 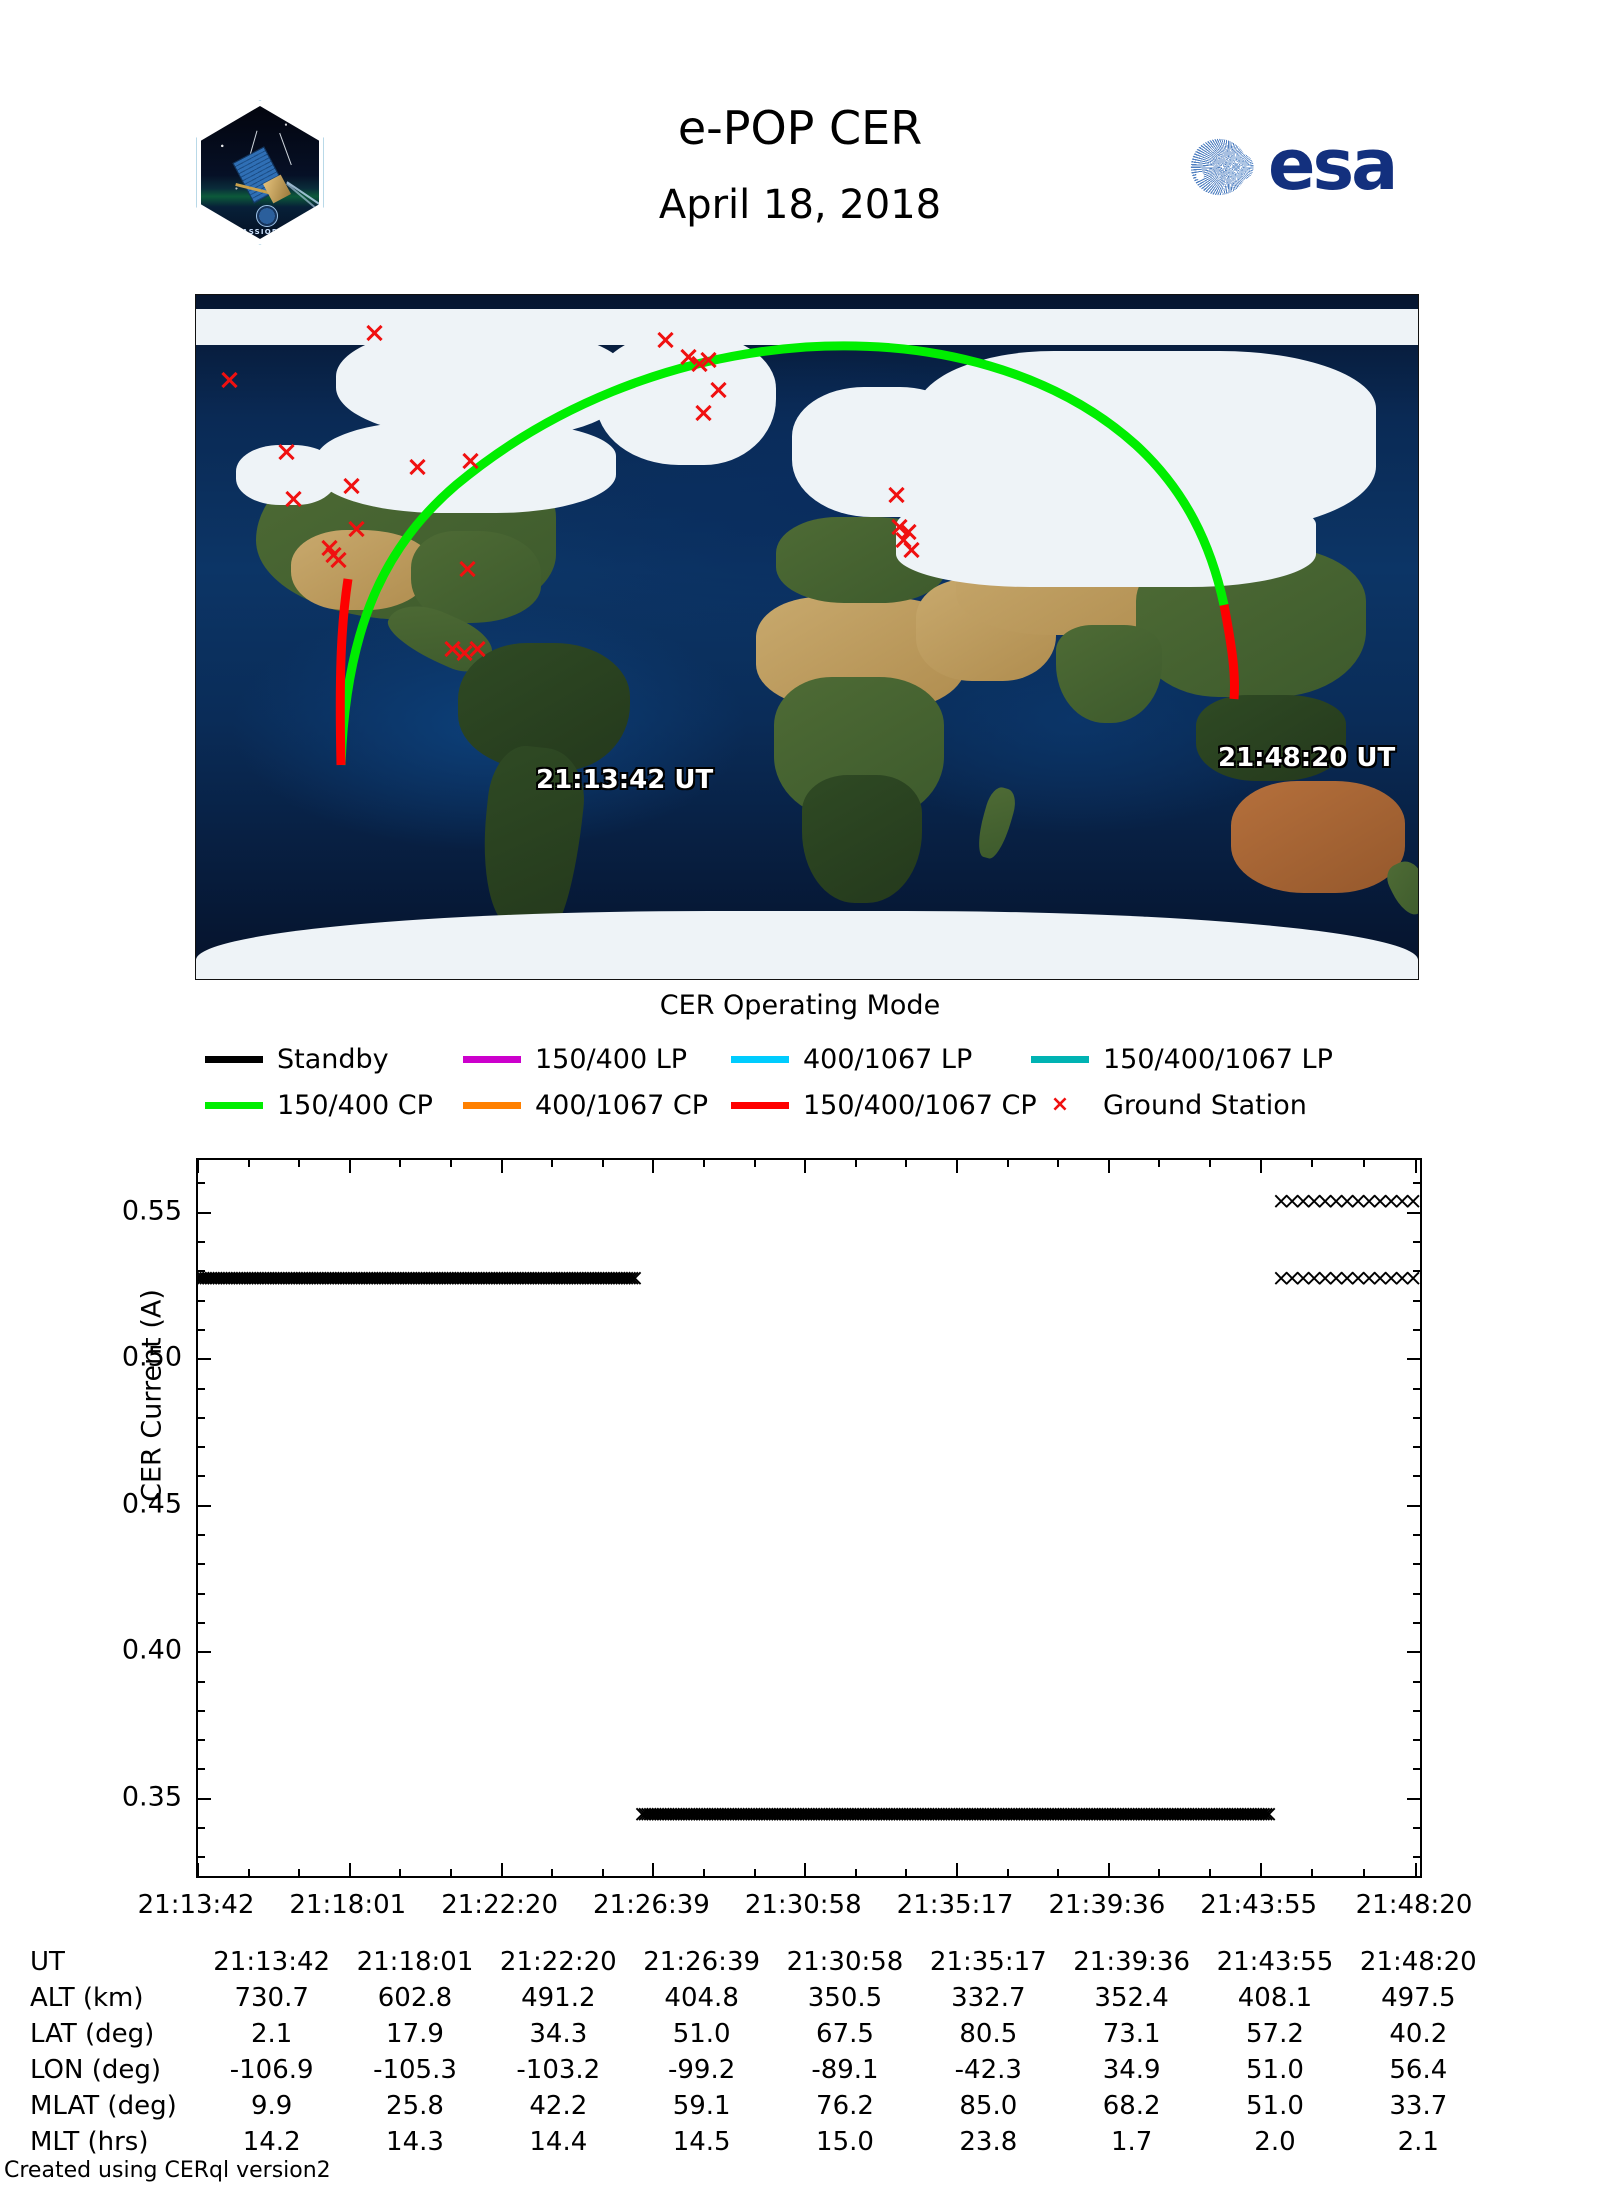 What do you see at coordinates (558, 2142) in the screenshot?
I see `table-cell: 14.4` at bounding box center [558, 2142].